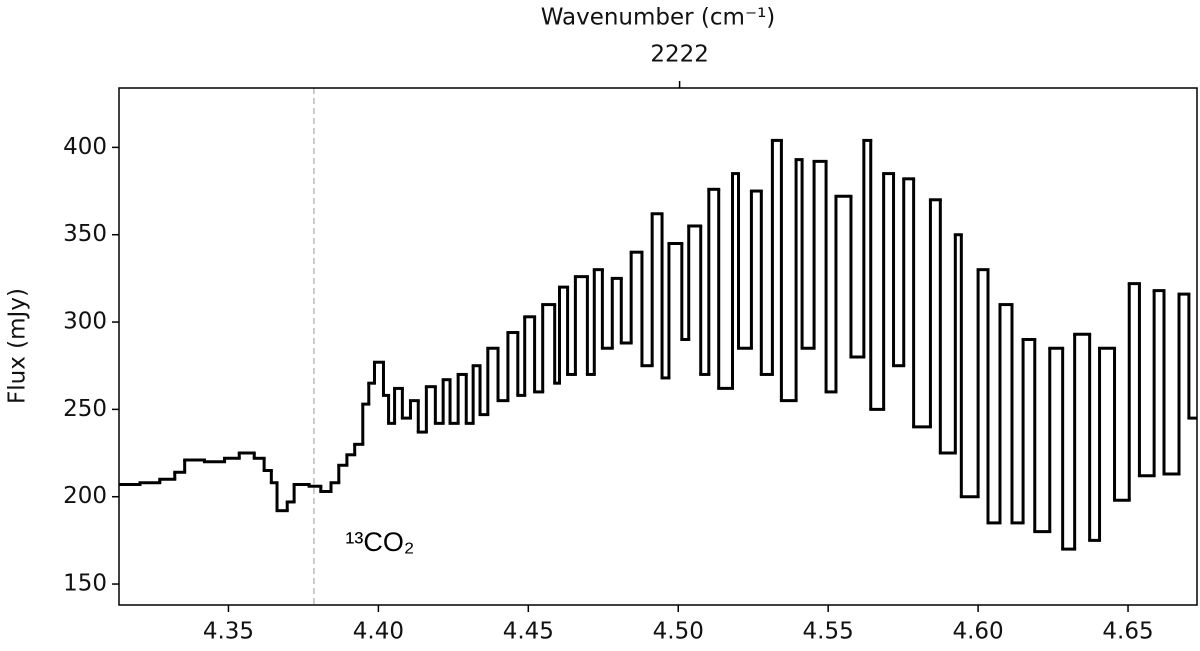  What do you see at coordinates (977, 632) in the screenshot?
I see `x-tick-label: 4.60` at bounding box center [977, 632].